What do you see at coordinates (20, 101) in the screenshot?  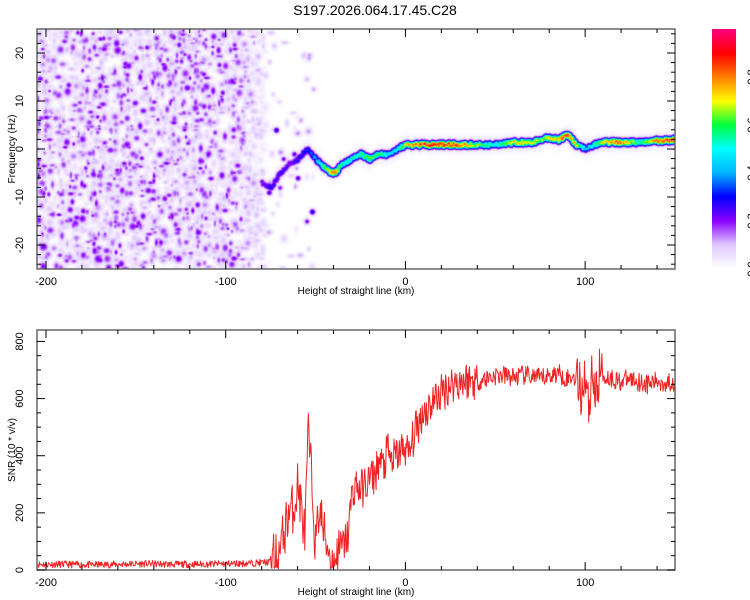 I see `spectrogram-y-tick-label: 10` at bounding box center [20, 101].